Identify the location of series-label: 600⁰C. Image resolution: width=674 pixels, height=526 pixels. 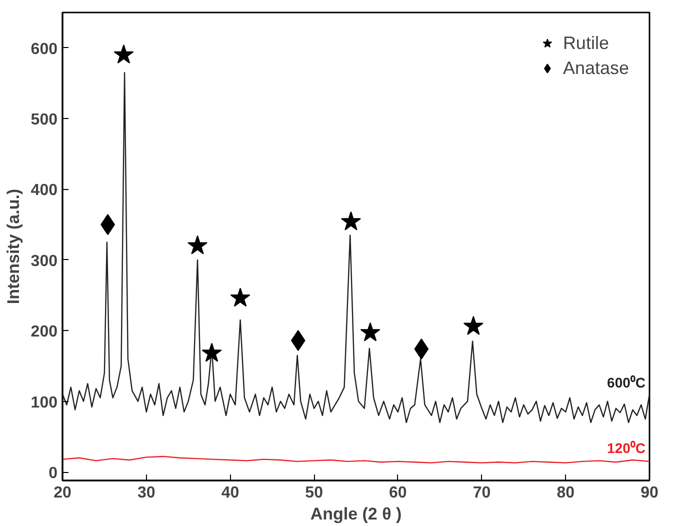
(626, 382).